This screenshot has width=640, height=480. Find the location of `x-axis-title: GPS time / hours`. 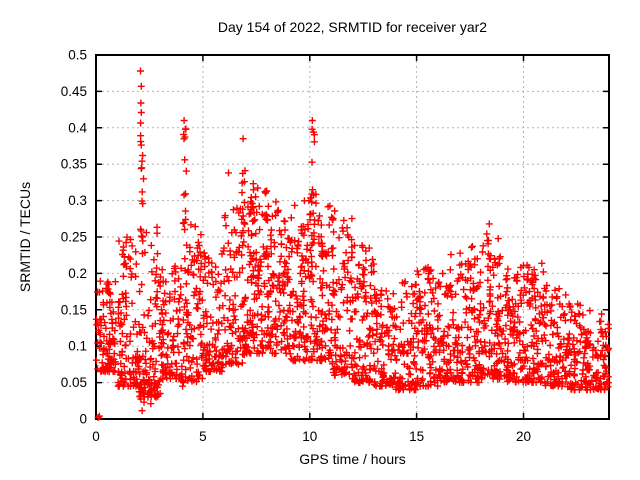

x-axis-title: GPS time / hours is located at coordinates (352, 459).